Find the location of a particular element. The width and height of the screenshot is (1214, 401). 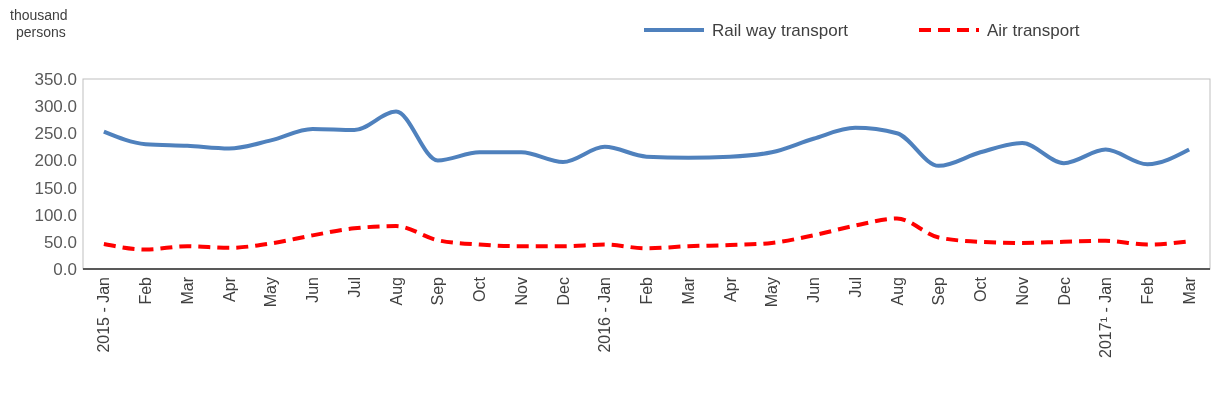

legend-label: Rail way transport is located at coordinates (780, 30).